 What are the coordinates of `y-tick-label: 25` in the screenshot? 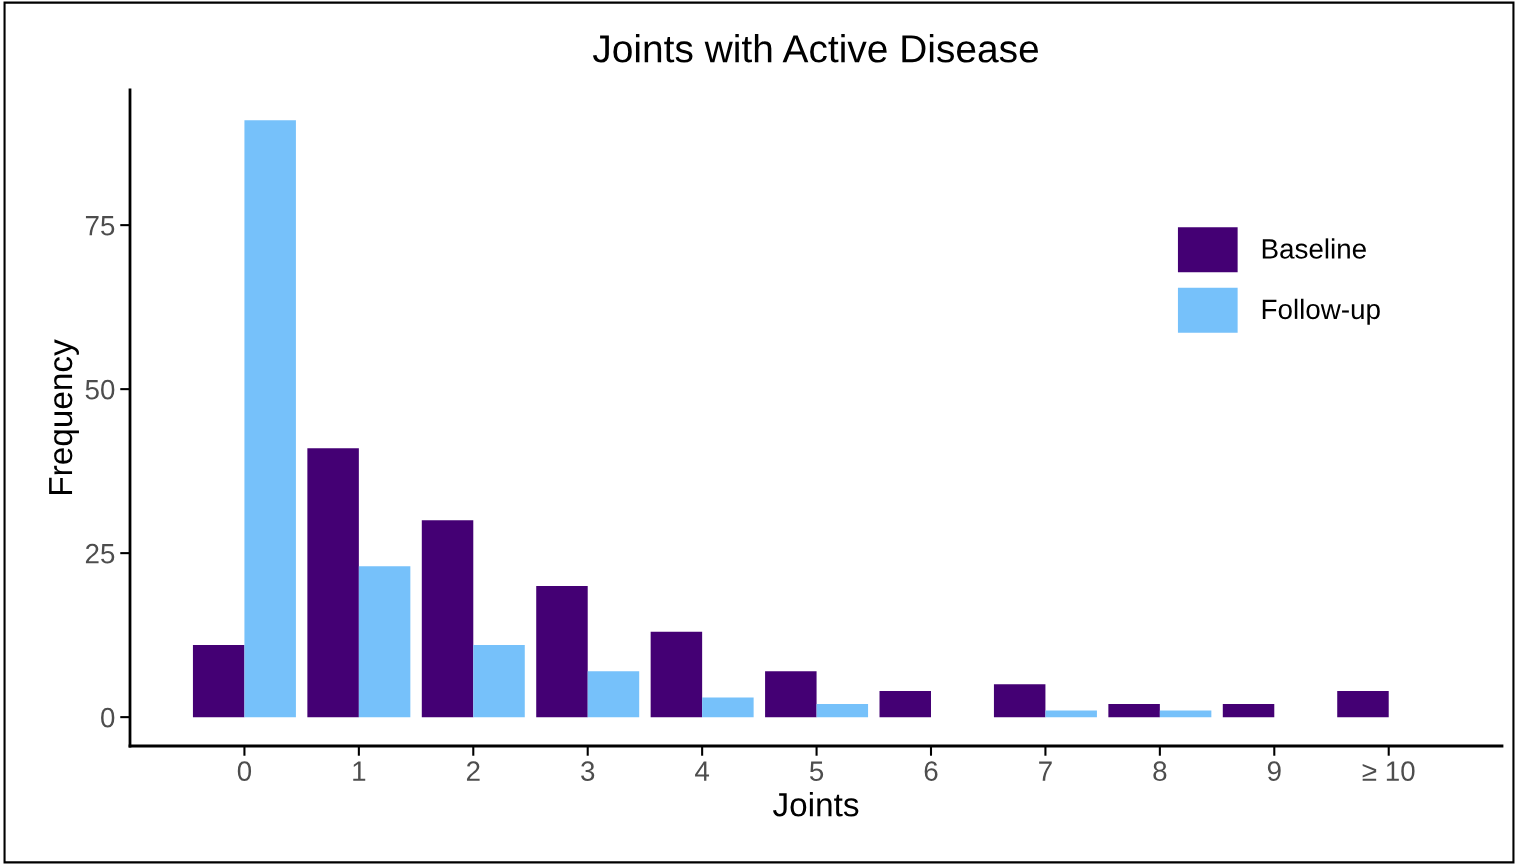 It's located at (100, 553).